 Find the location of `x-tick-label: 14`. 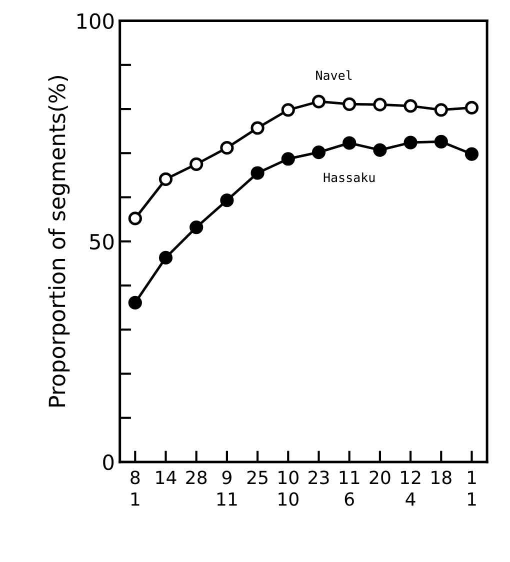

x-tick-label: 14 is located at coordinates (166, 477).